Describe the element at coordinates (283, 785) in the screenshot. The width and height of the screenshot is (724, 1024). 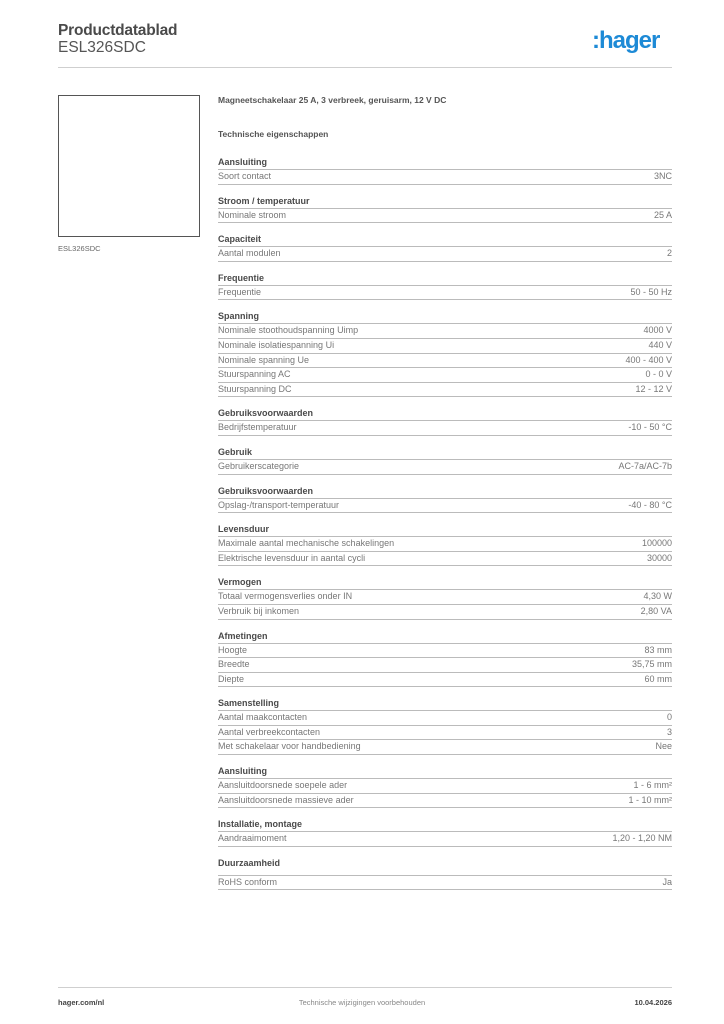
I see `spec-label: Aansluitdoorsnede soepele ader` at that location.